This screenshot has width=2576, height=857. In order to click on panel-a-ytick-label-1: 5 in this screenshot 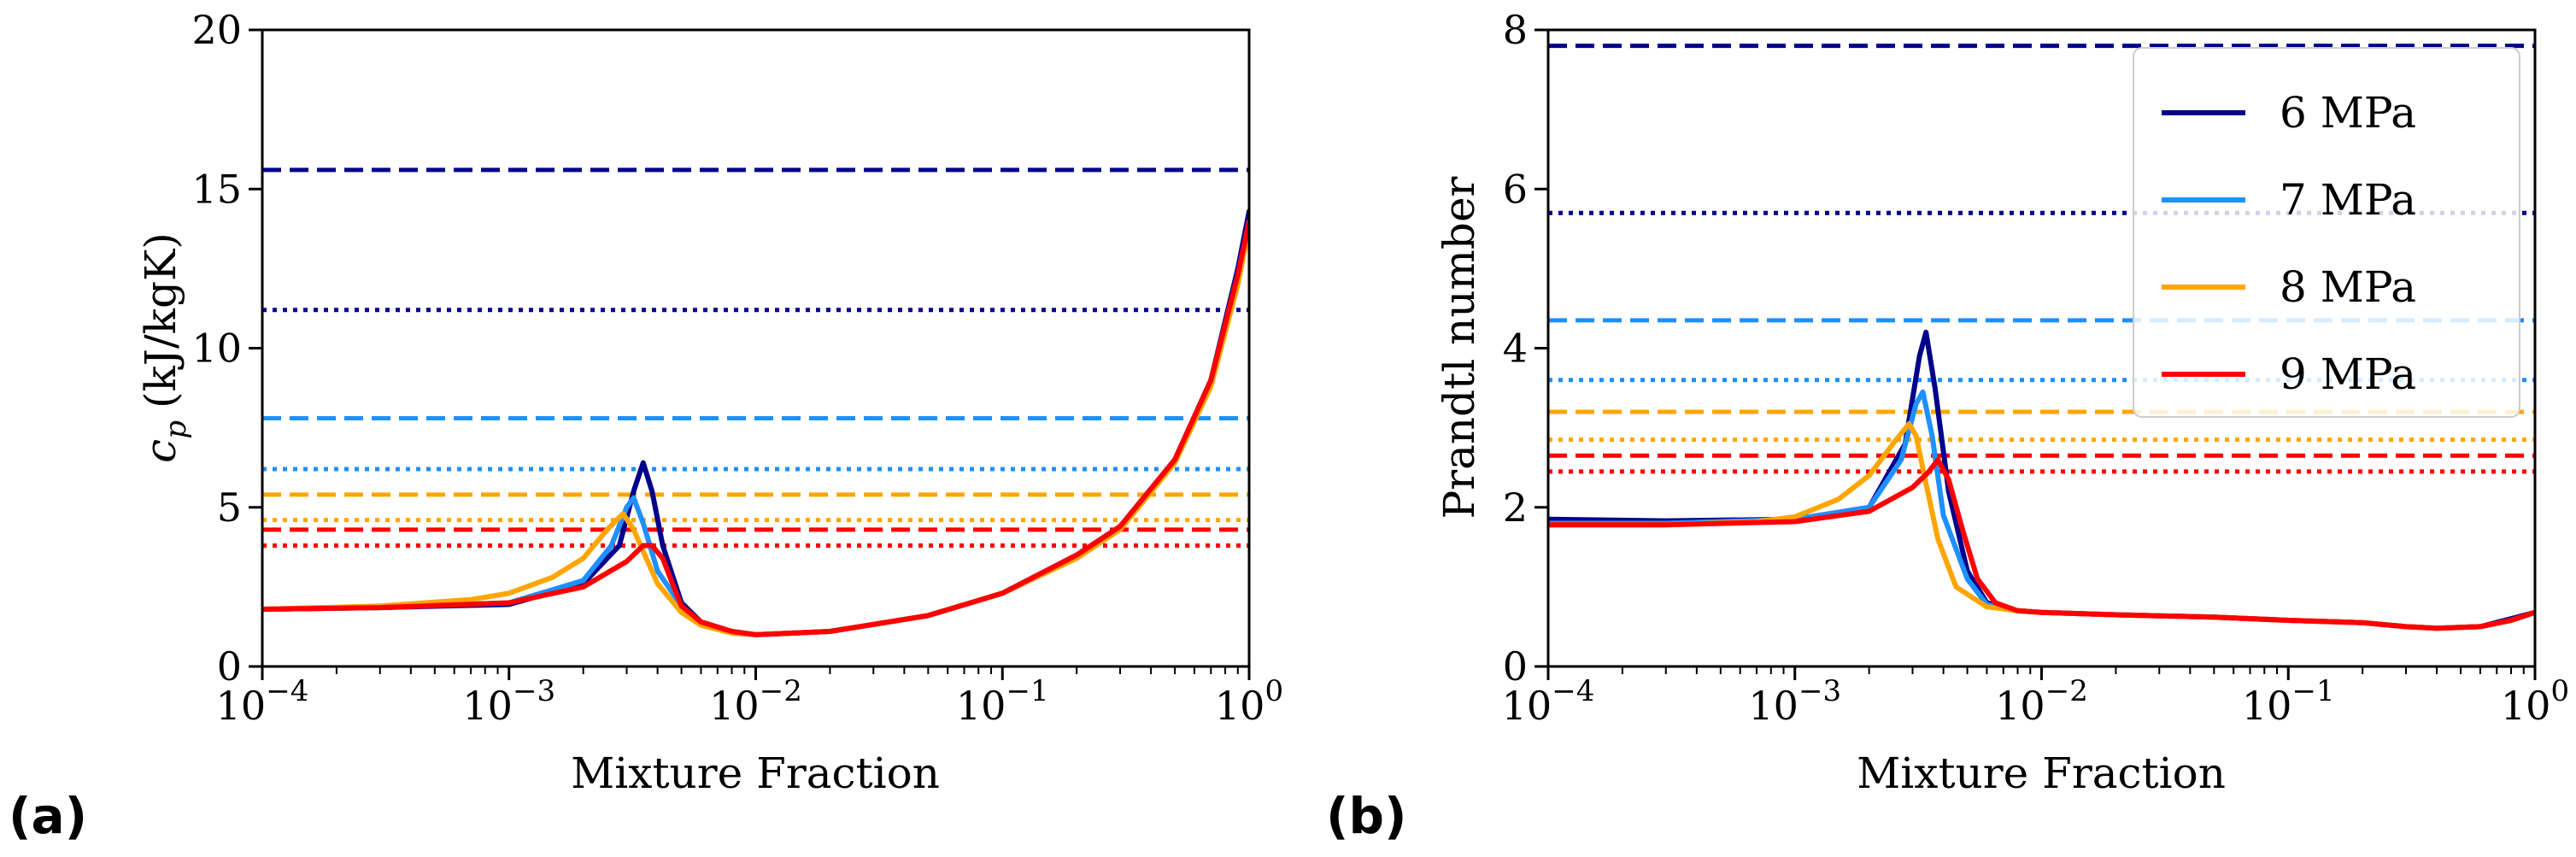, I will do `click(229, 507)`.